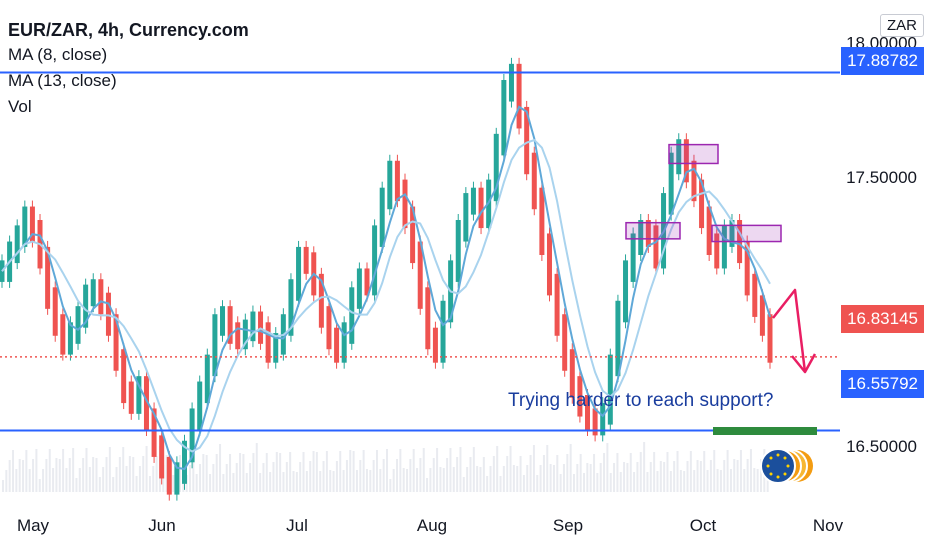  What do you see at coordinates (746, 233) in the screenshot?
I see `pattern-box` at bounding box center [746, 233].